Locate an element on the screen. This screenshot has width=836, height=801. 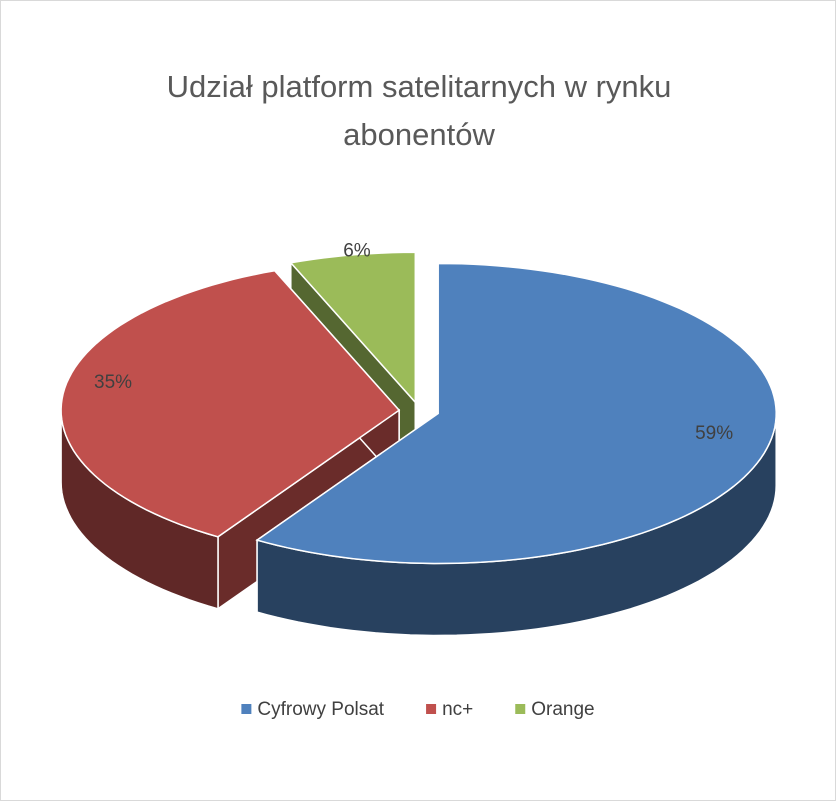
data-label: 35% is located at coordinates (113, 382).